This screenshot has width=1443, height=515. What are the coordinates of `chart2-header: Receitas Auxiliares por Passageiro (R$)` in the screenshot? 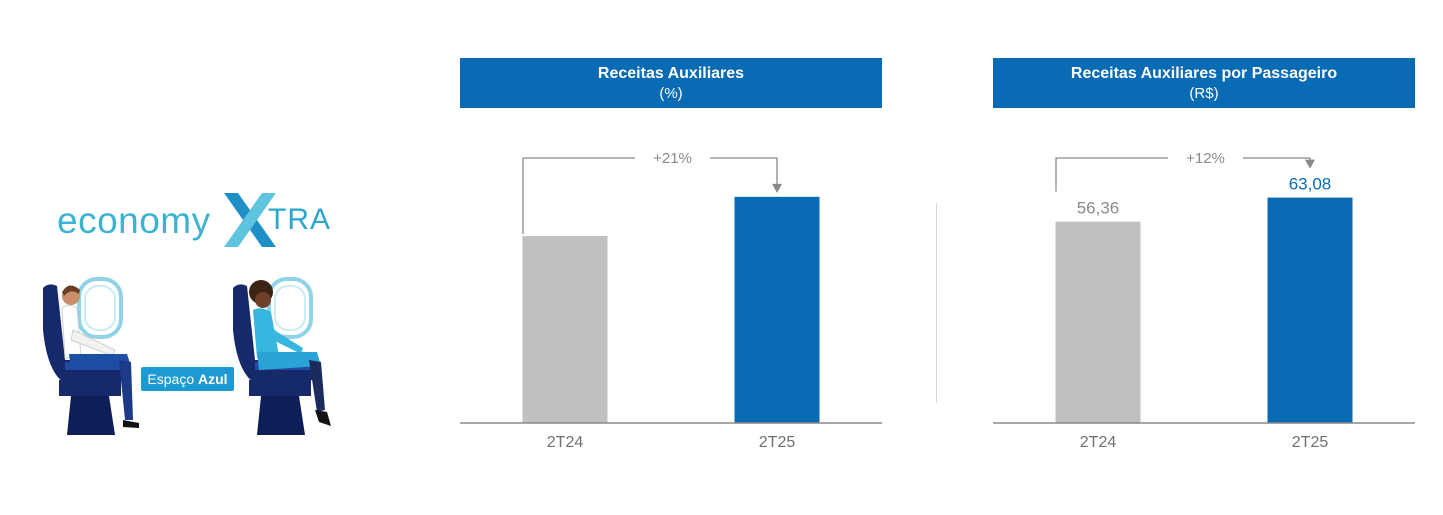 It's located at (1204, 83).